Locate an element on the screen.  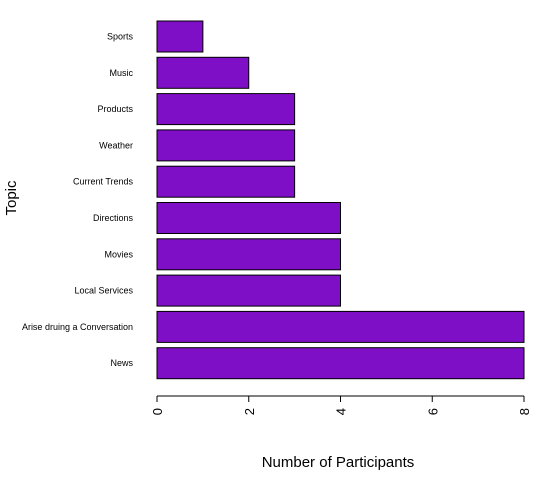
x-tick-label: 8 is located at coordinates (524, 411).